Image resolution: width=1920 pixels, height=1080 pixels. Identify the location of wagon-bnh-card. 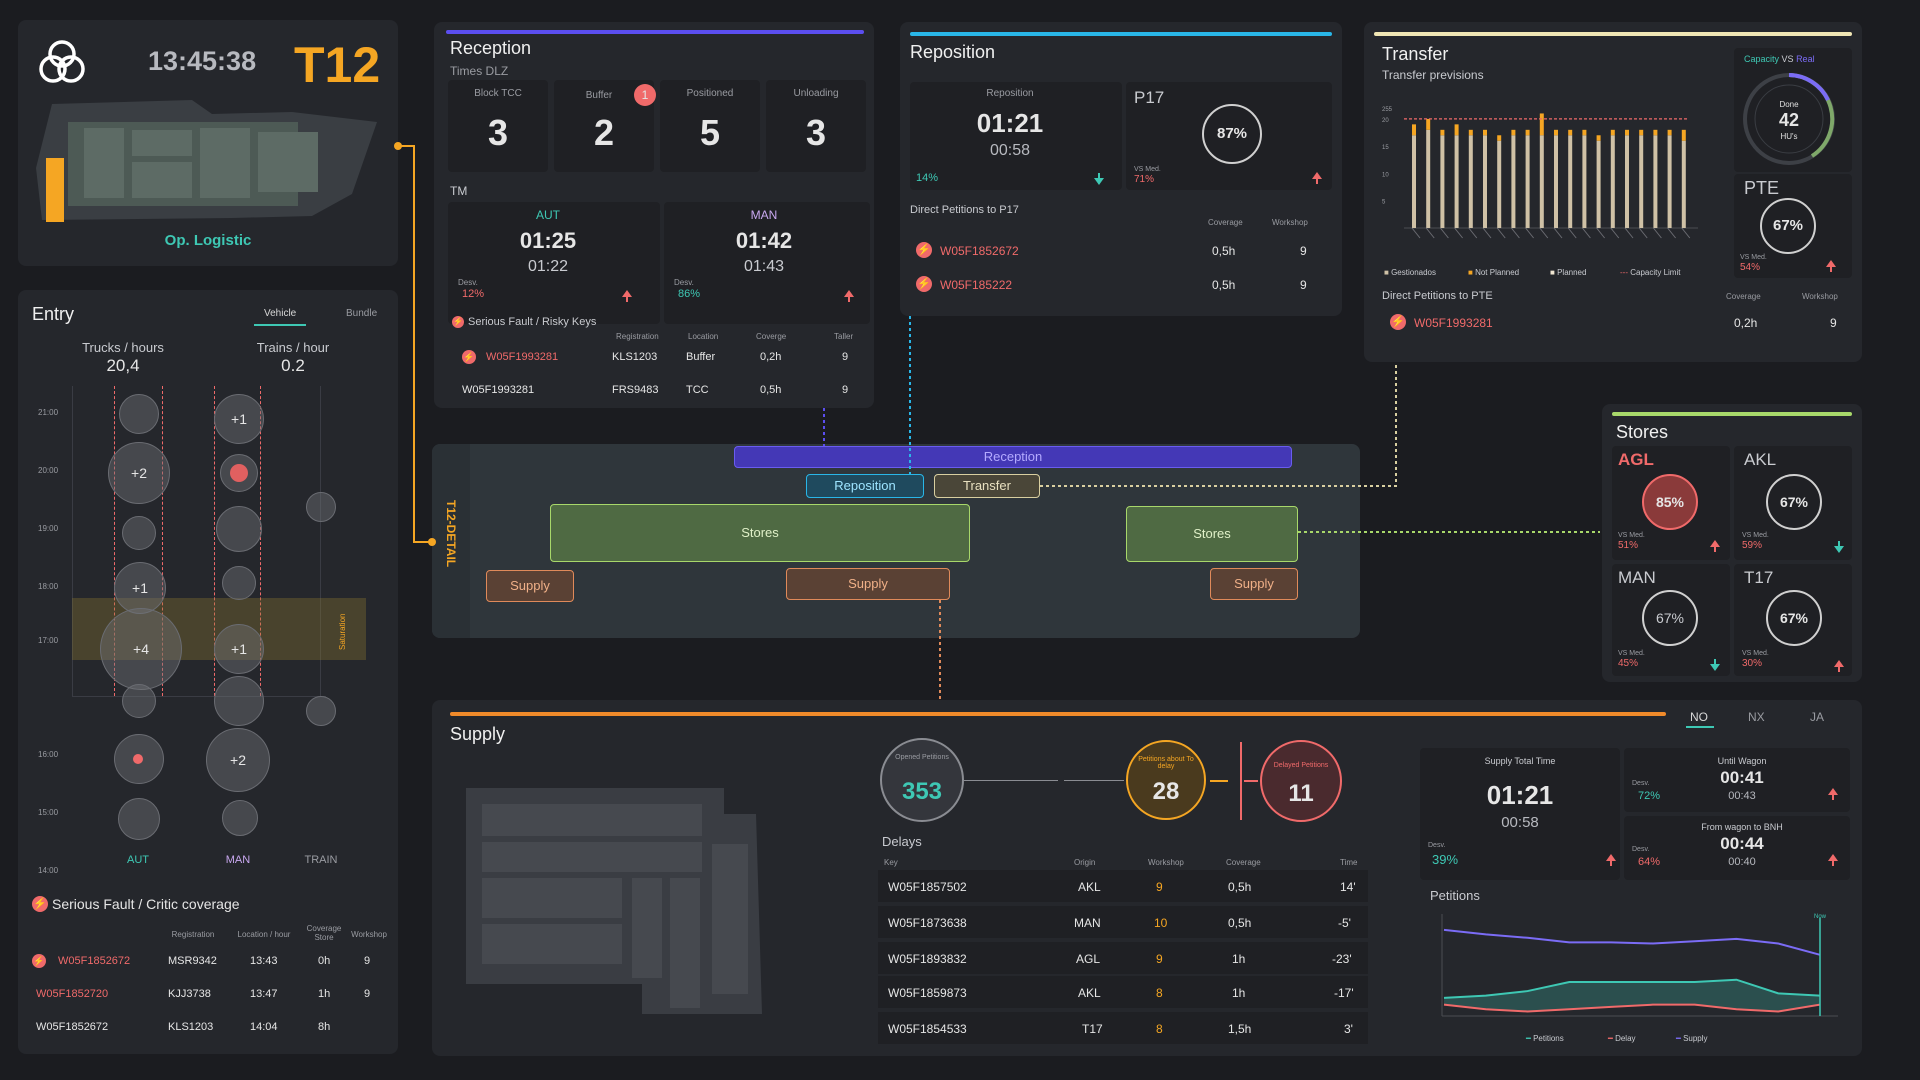
(1737, 848).